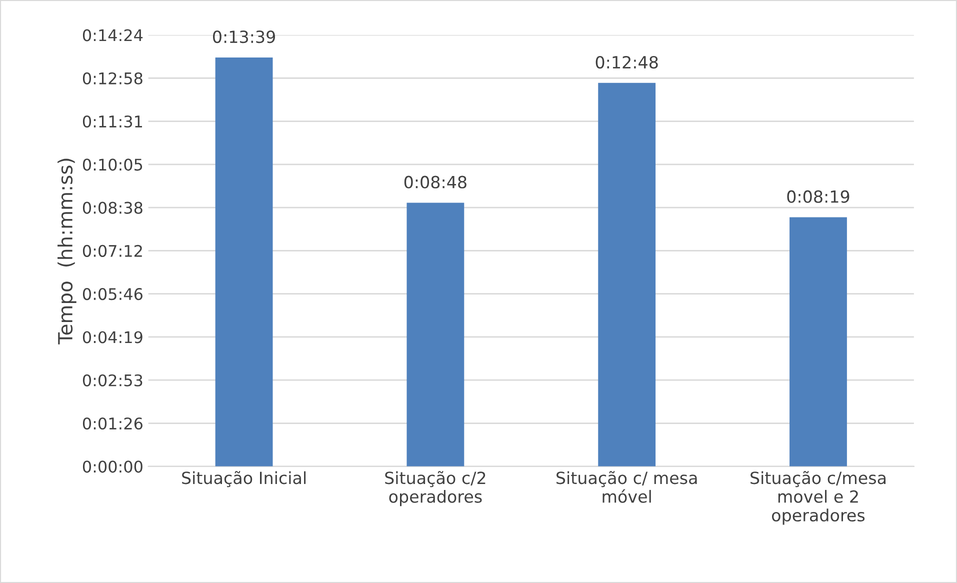 This screenshot has height=583, width=957. Describe the element at coordinates (112, 294) in the screenshot. I see `y-tick-label: 0:05:46` at that location.